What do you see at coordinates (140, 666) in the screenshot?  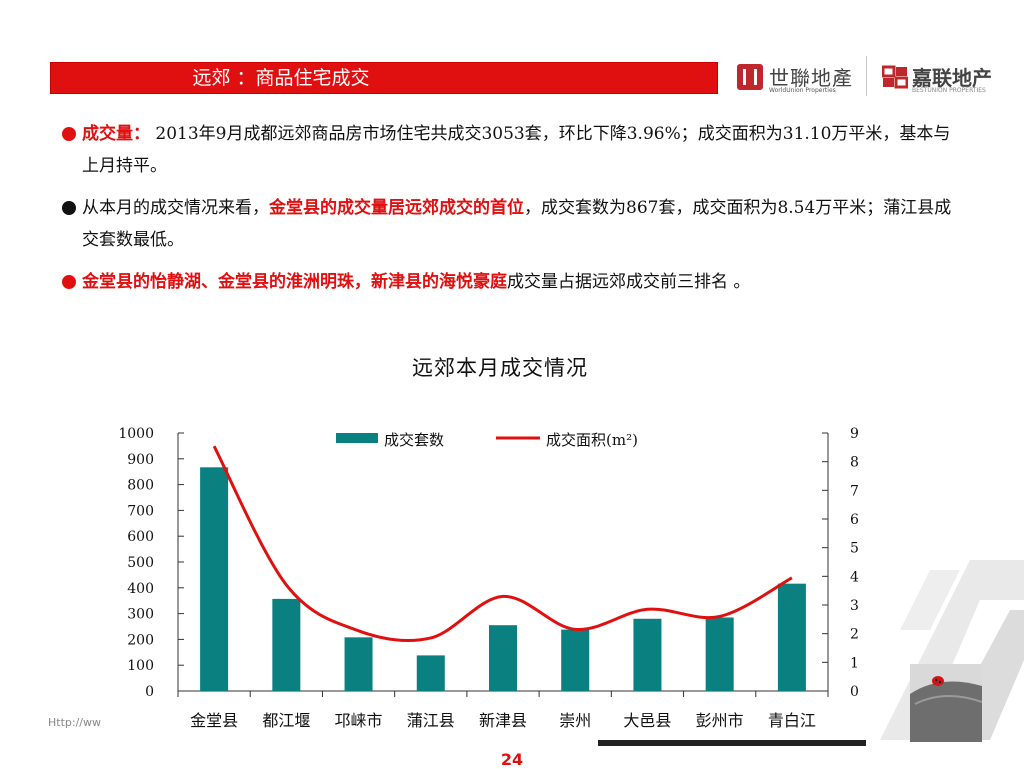 I see `y-left-tick-label: 100` at bounding box center [140, 666].